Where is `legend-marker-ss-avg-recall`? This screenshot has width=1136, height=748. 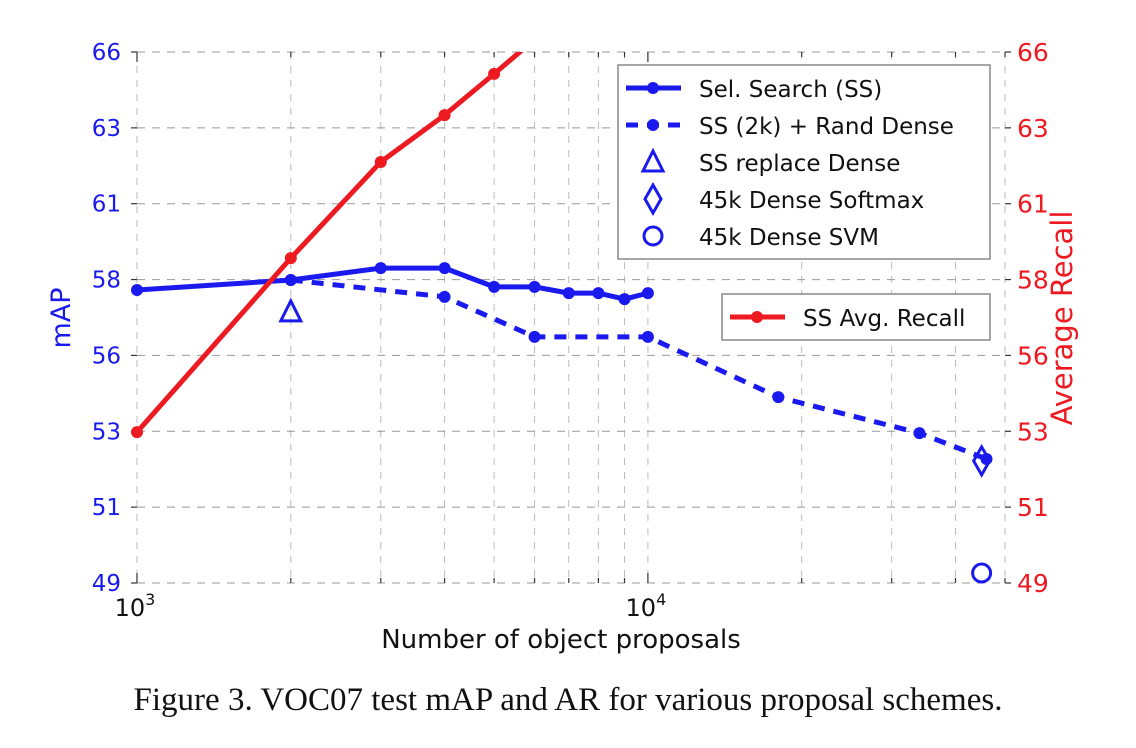 legend-marker-ss-avg-recall is located at coordinates (757, 317).